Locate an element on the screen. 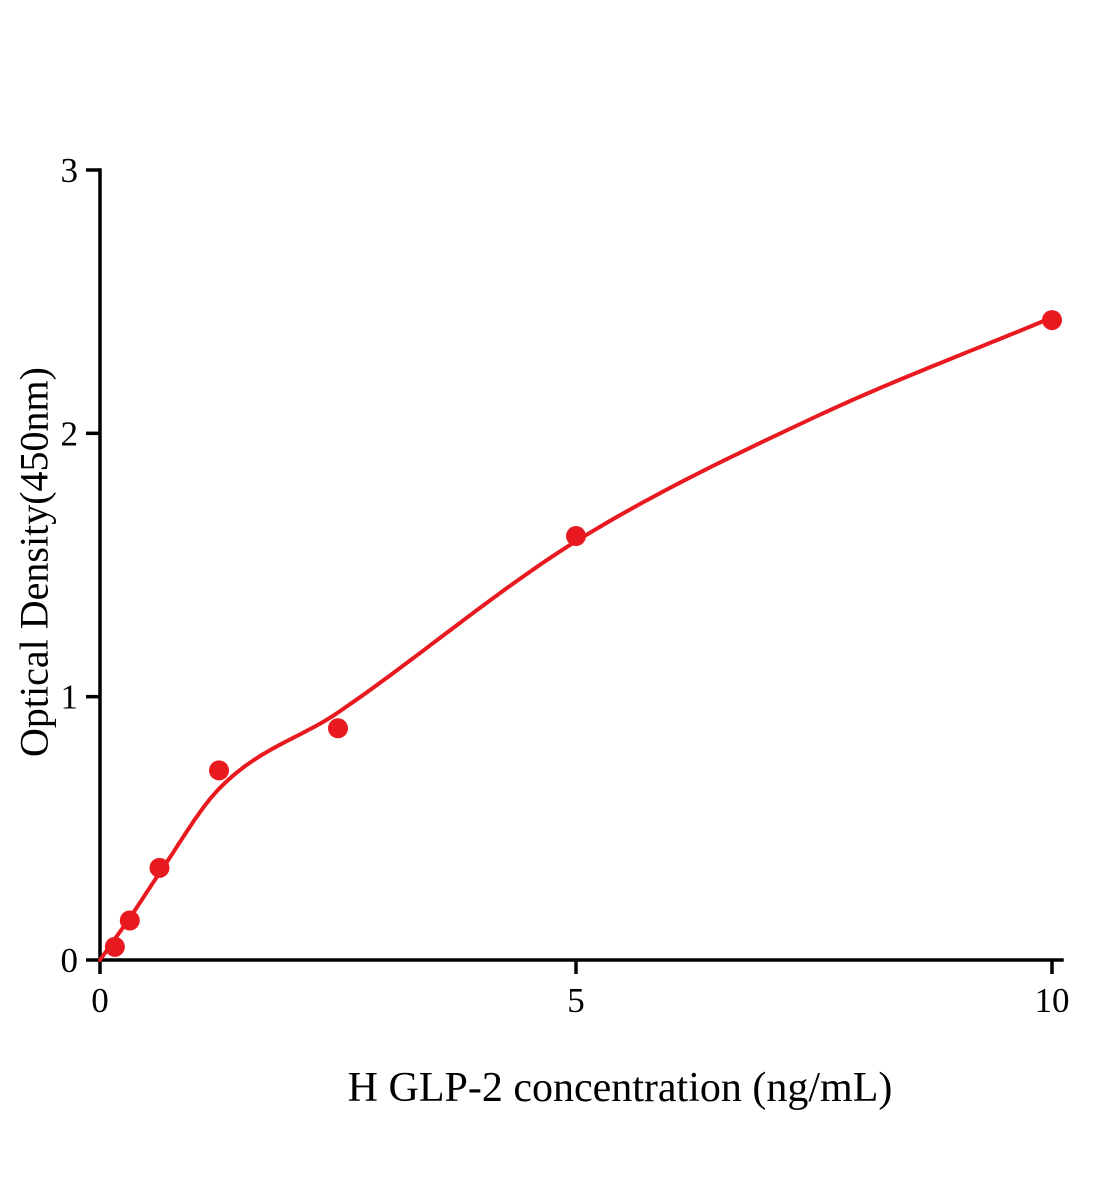 The width and height of the screenshot is (1104, 1200). y-tick-label: 3 is located at coordinates (70, 170).